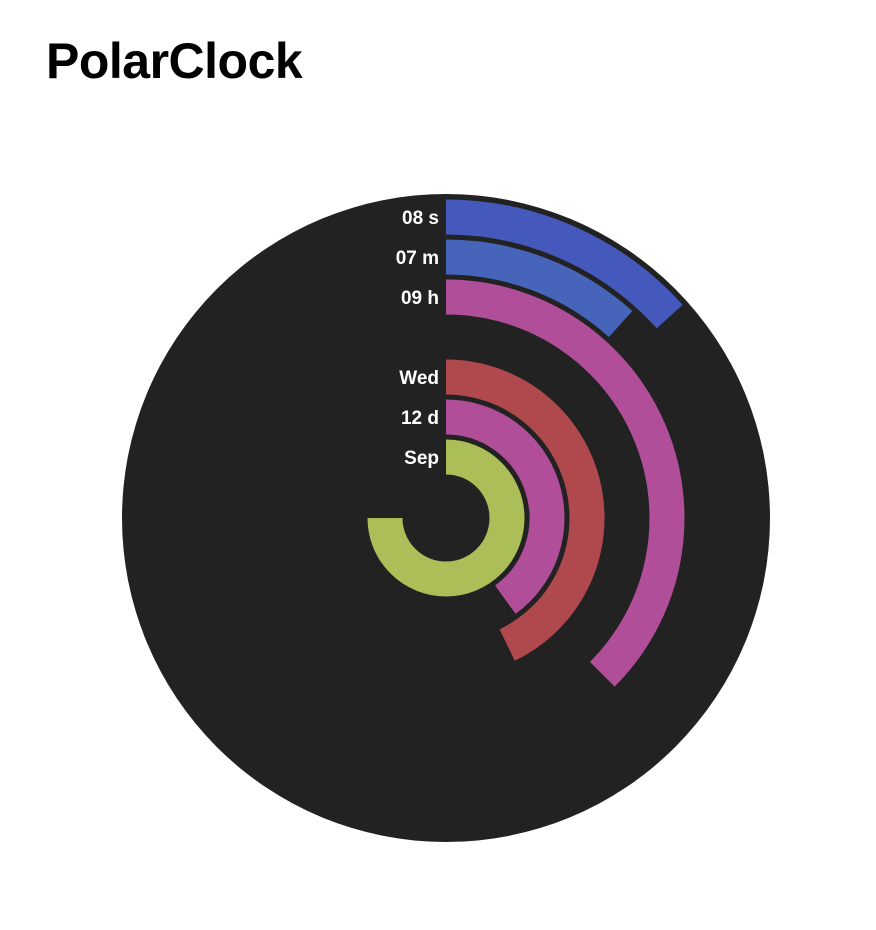  I want to click on label-hours: 09 h, so click(420, 298).